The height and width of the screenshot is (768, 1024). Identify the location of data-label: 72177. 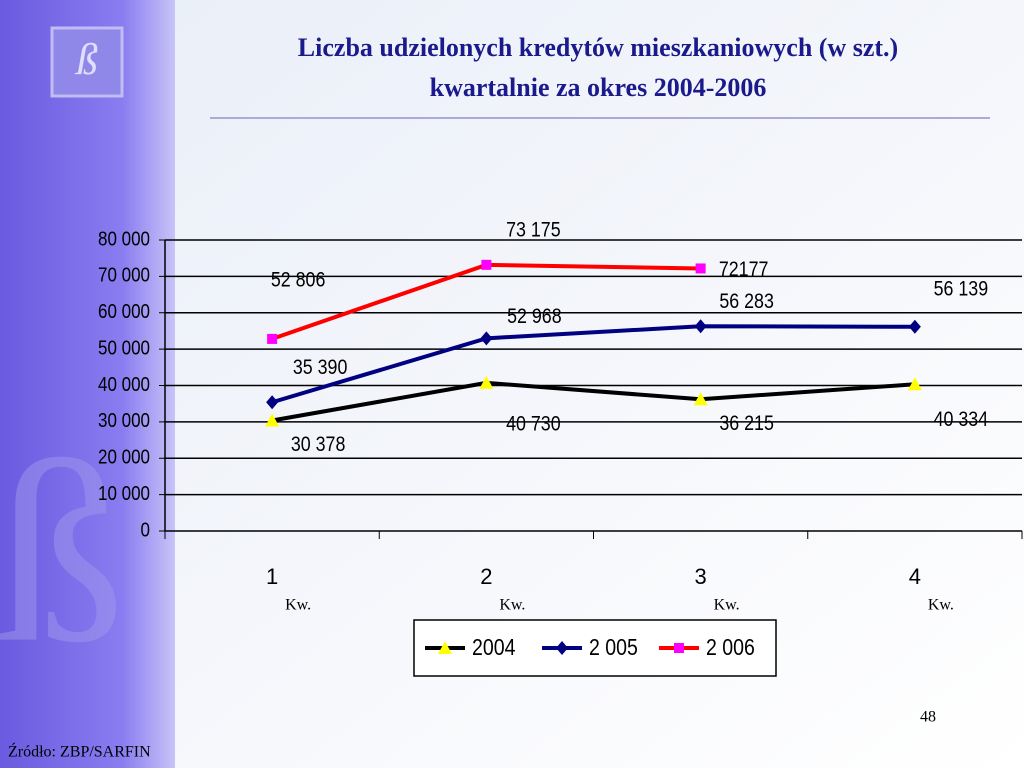
(744, 270).